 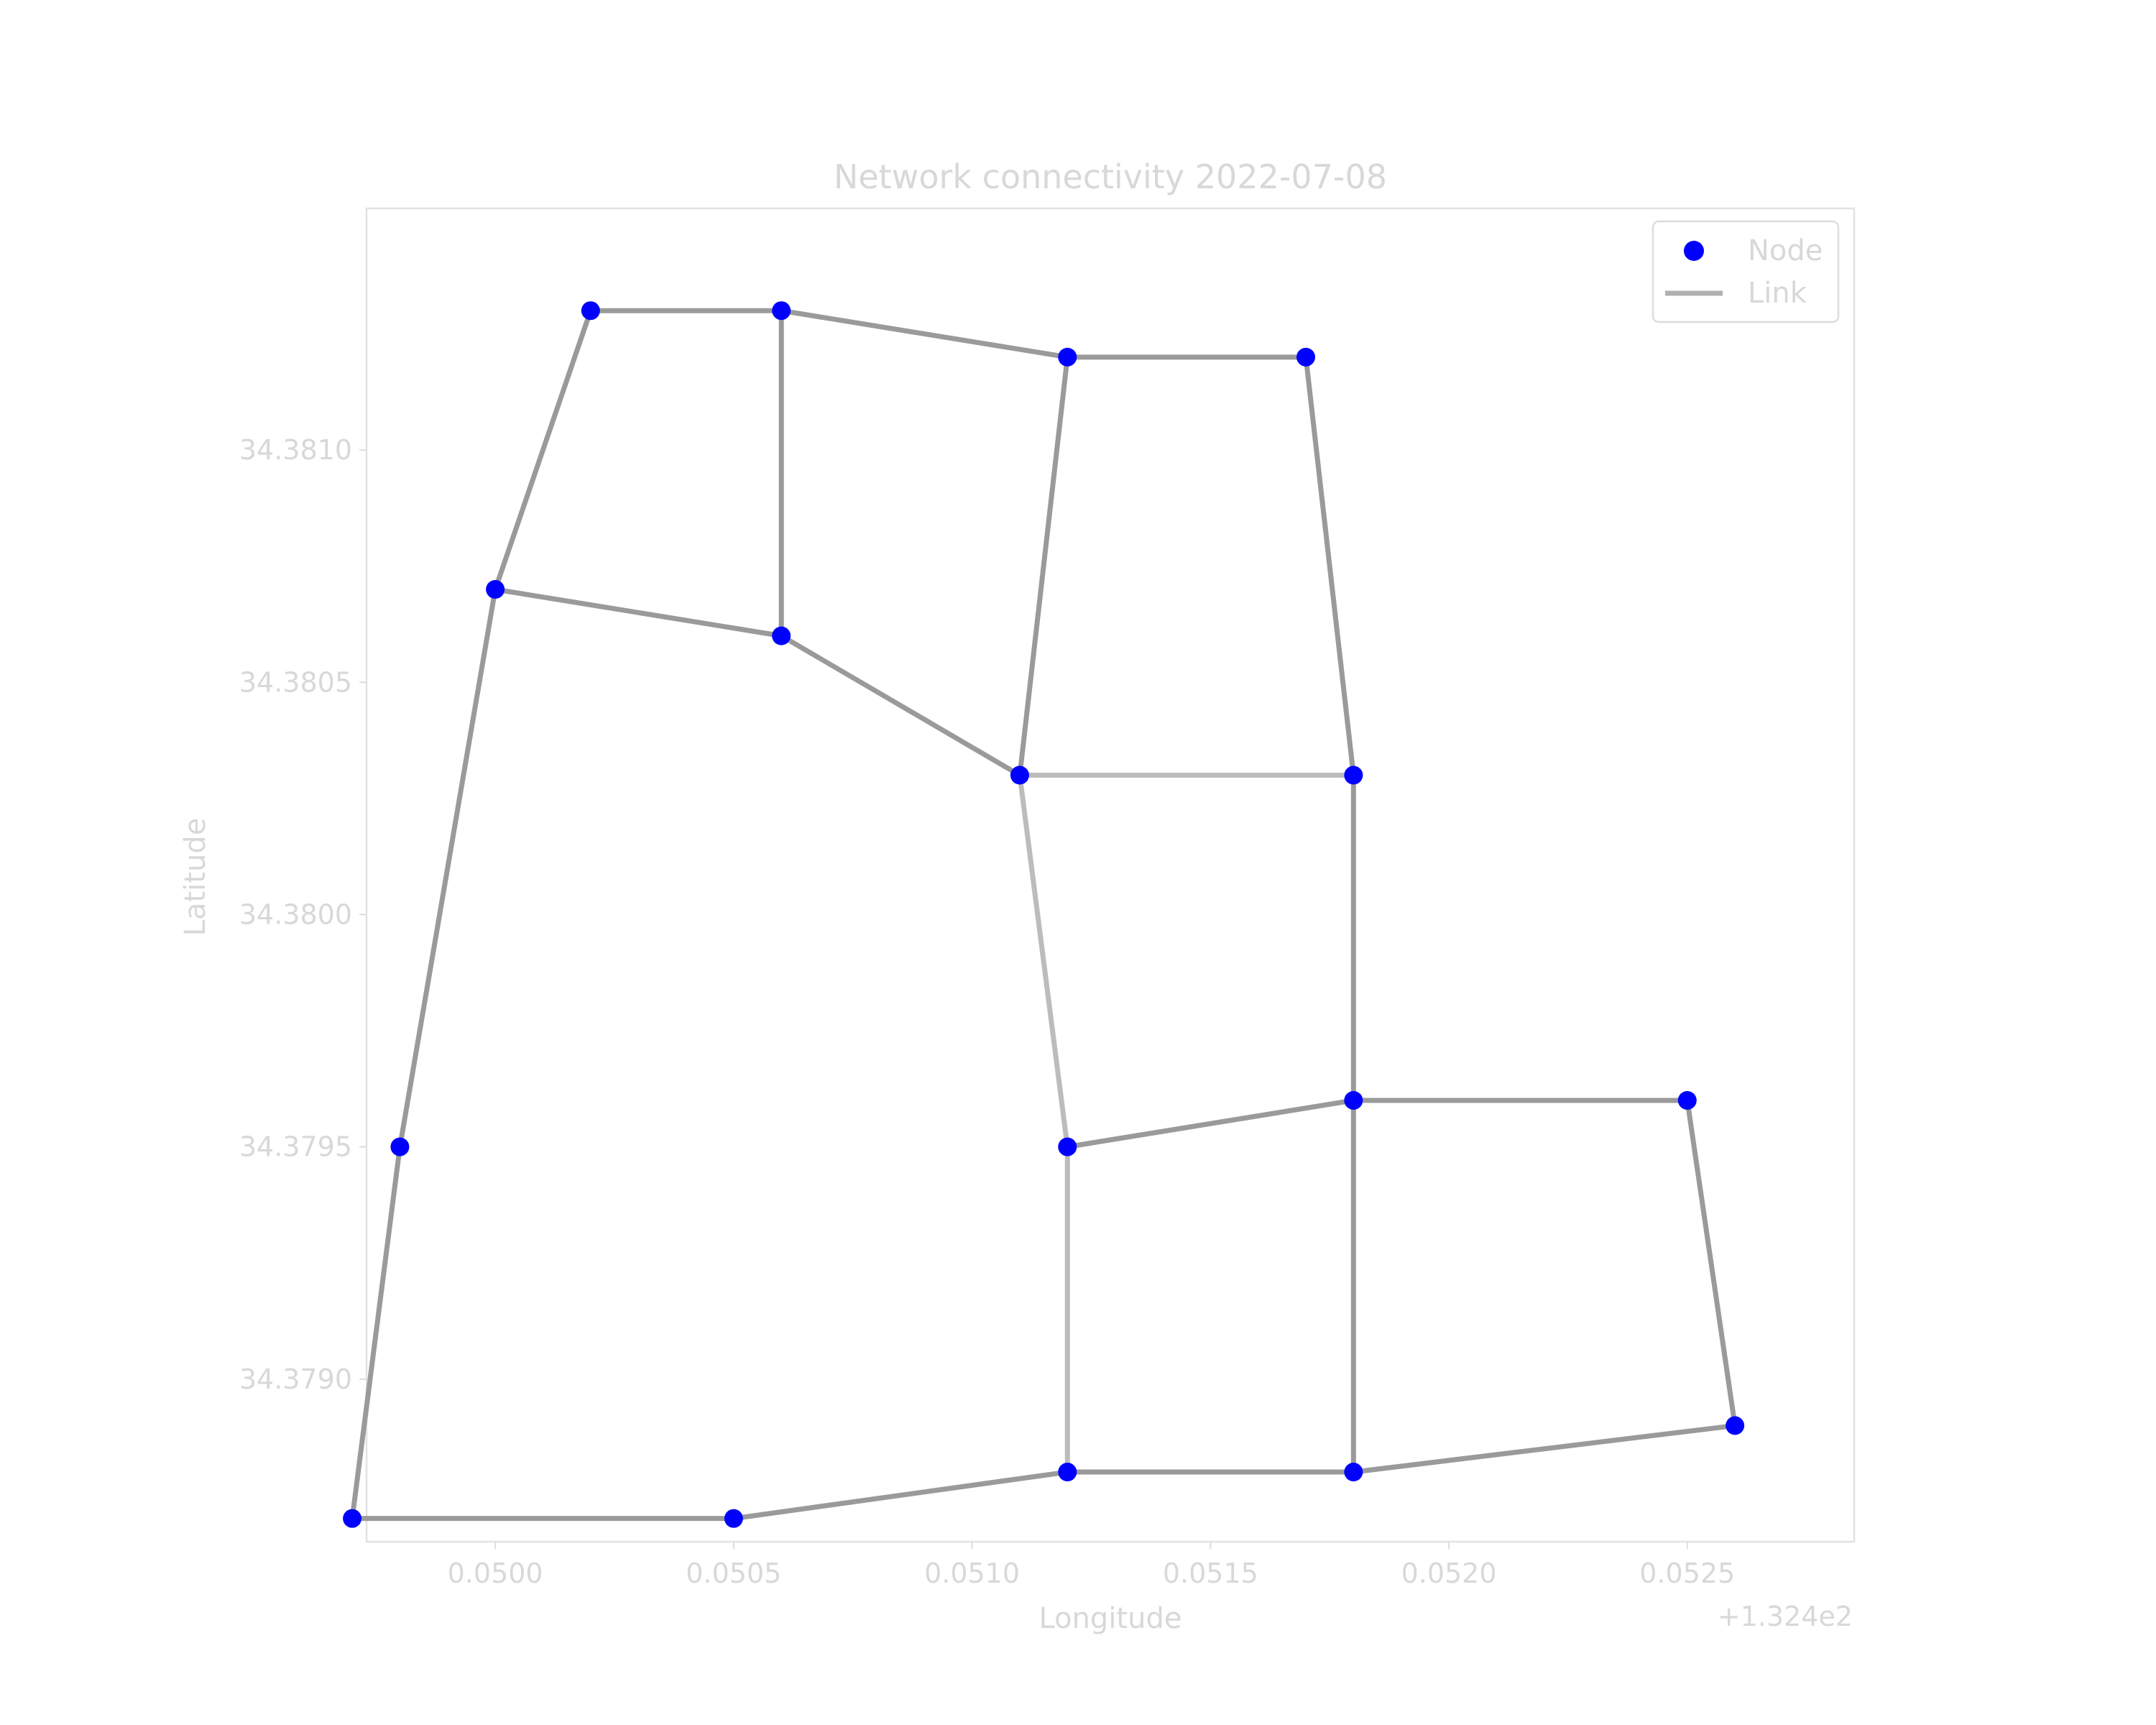 What do you see at coordinates (1110, 1618) in the screenshot?
I see `x-axis-label: Longitude` at bounding box center [1110, 1618].